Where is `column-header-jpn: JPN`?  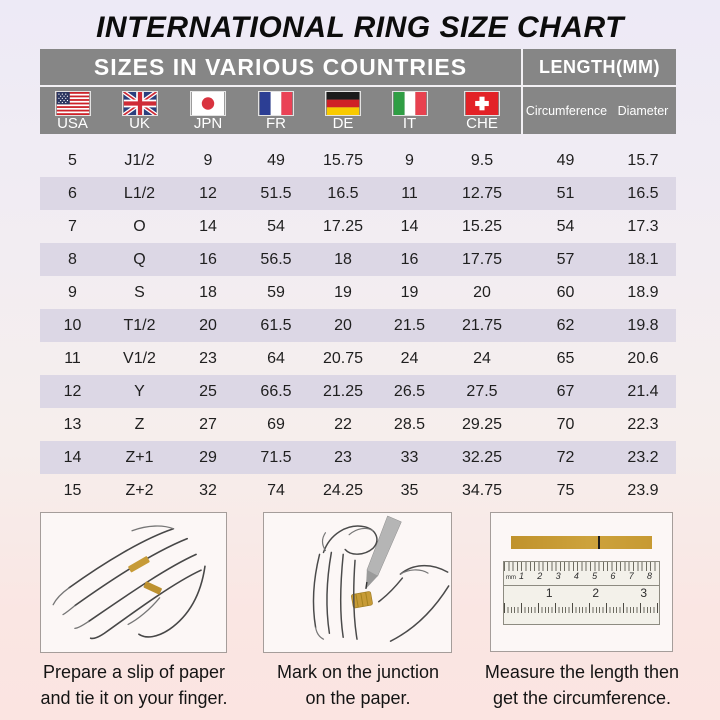 column-header-jpn: JPN is located at coordinates (208, 110).